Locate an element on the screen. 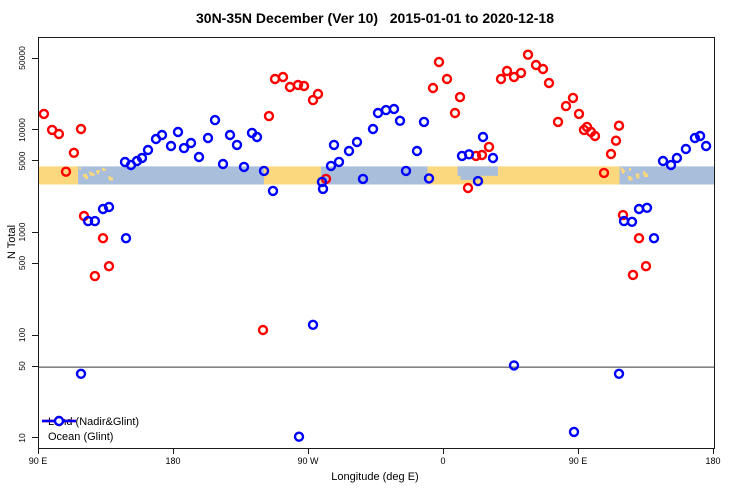  band-sea-patch-deep is located at coordinates (469, 173).